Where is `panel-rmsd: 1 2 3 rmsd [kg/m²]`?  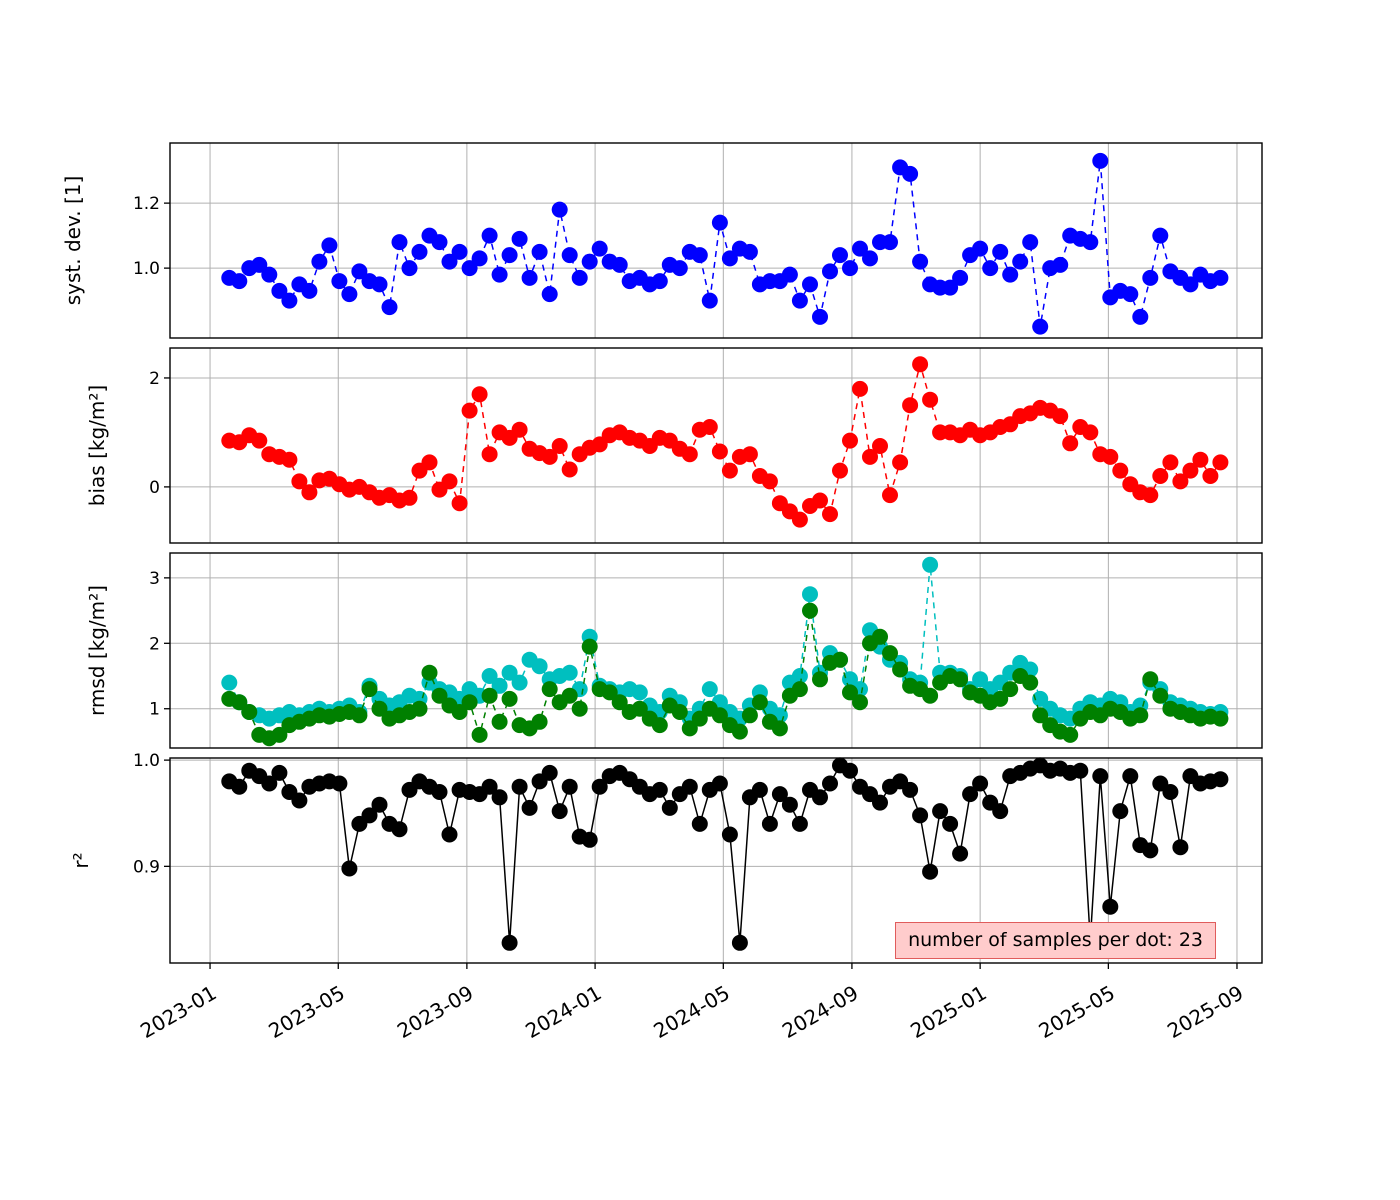
panel-rmsd: 1 2 3 rmsd [kg/m²] is located at coordinates (674, 650).